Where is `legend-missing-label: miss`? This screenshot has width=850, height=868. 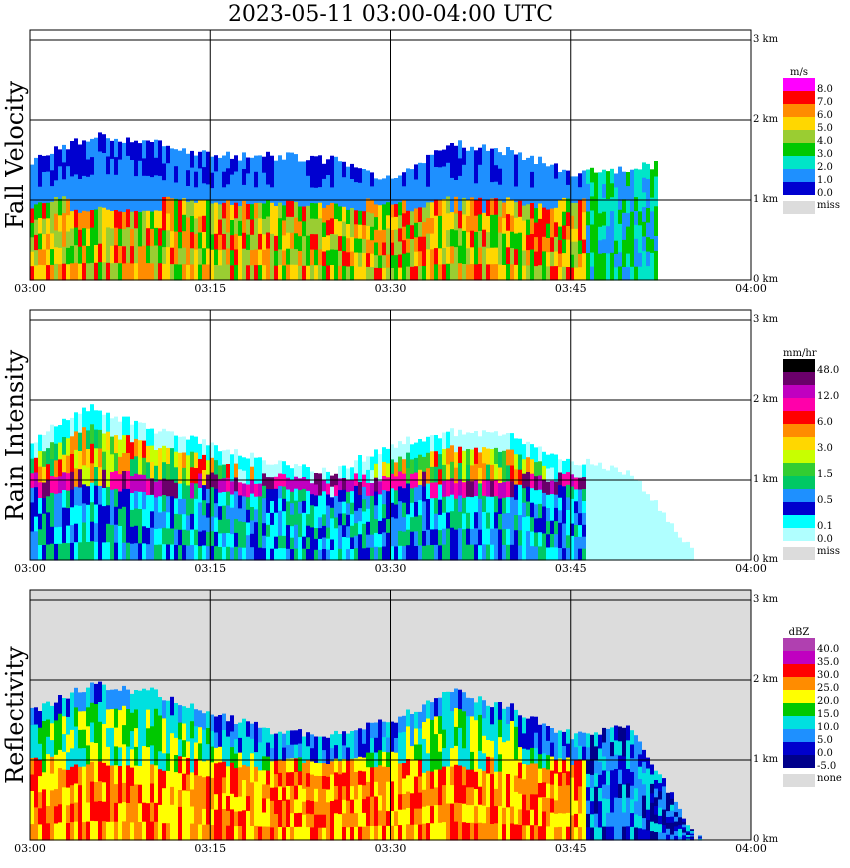 legend-missing-label: miss is located at coordinates (828, 205).